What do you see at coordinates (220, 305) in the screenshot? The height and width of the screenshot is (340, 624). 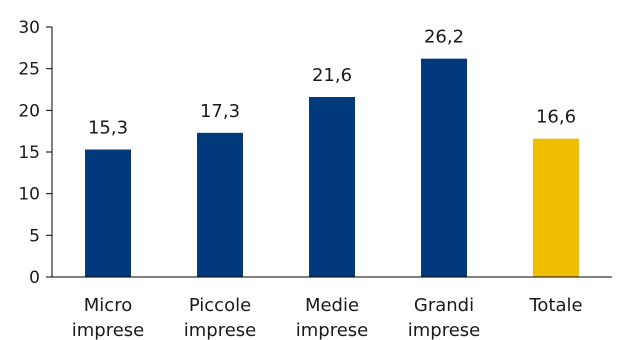 I see `x-tick-label: Piccole` at bounding box center [220, 305].